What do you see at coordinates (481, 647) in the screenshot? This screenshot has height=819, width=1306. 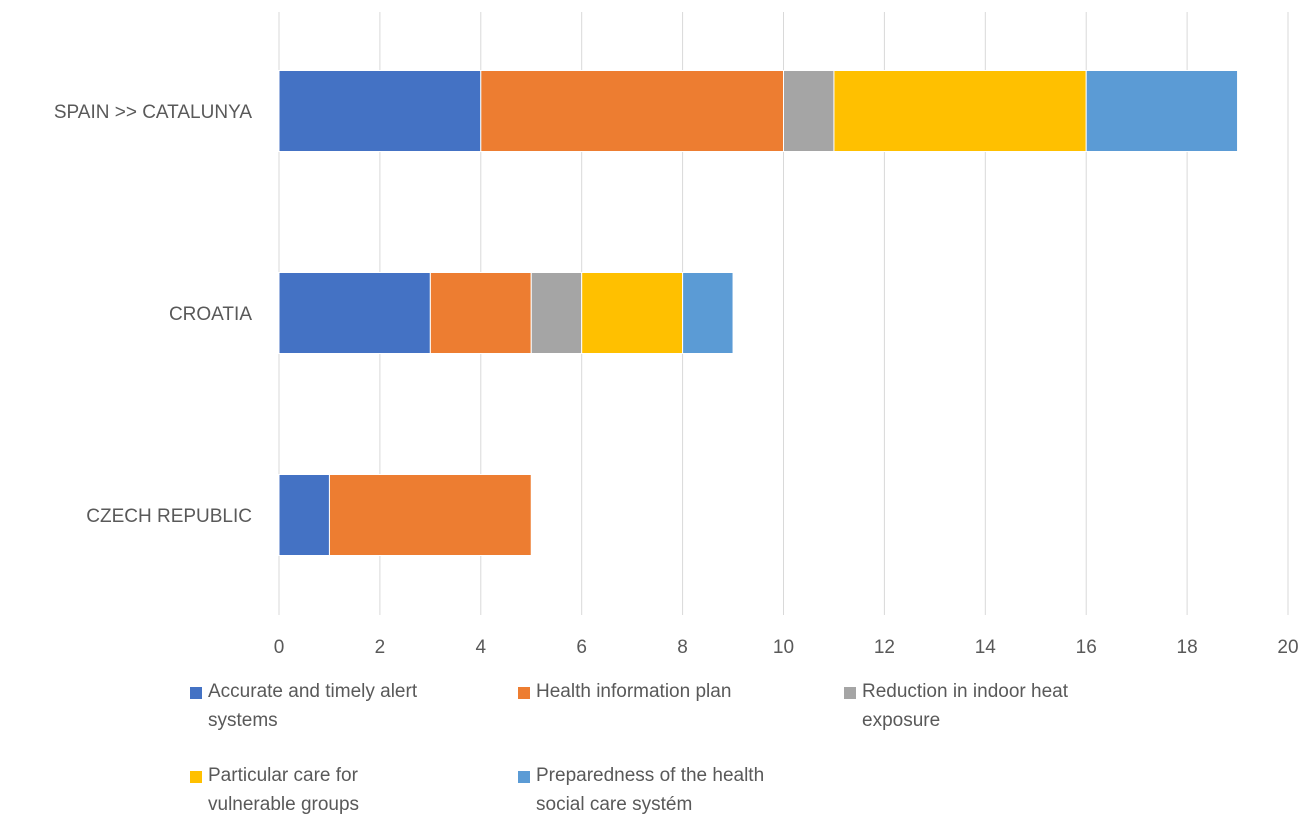 I see `x-tick-label: 4` at bounding box center [481, 647].